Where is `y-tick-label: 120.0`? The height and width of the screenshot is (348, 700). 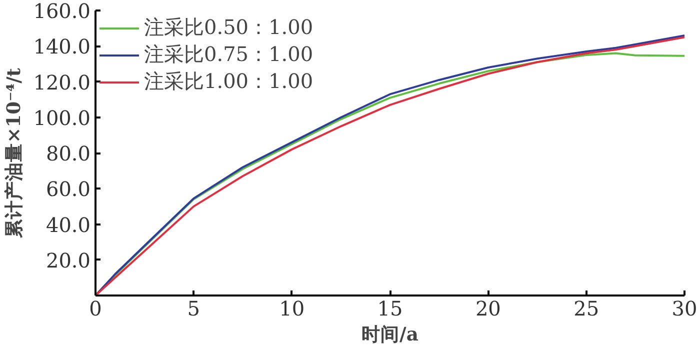
y-tick-label: 120.0 is located at coordinates (62, 82).